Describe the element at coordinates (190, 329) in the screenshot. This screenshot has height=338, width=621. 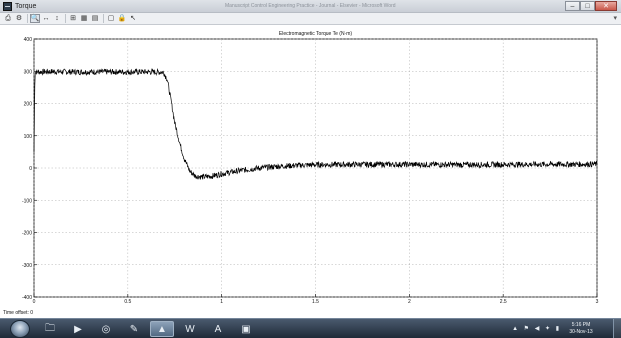
I see `word-icon: W` at that location.